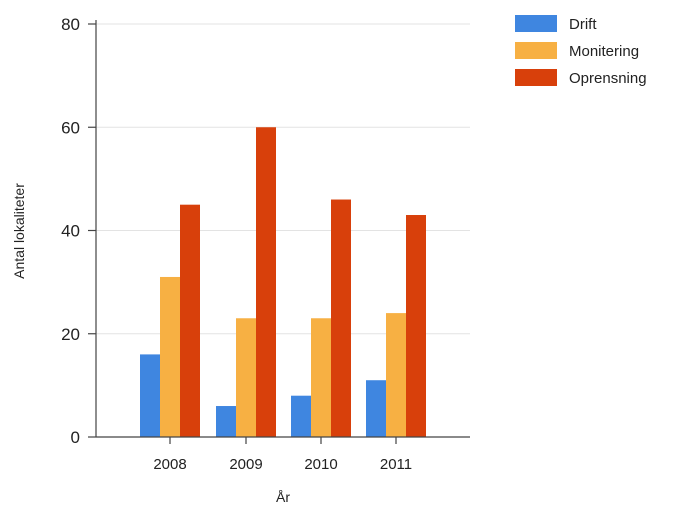  Describe the element at coordinates (70, 24) in the screenshot. I see `y-tick-label-80: 80` at that location.